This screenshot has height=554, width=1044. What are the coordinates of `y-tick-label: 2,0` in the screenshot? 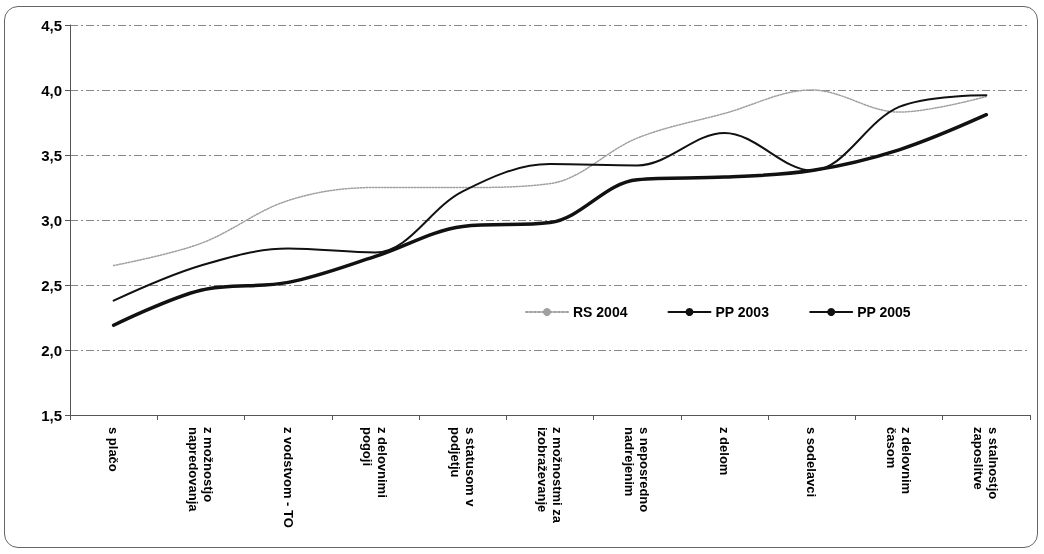 It's located at (51, 350).